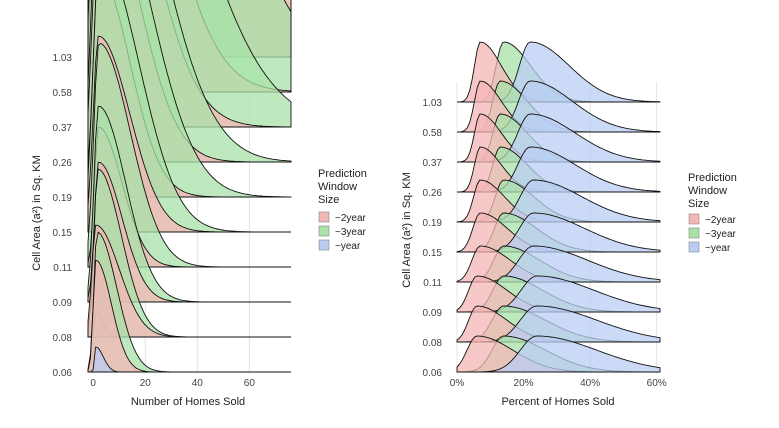 This screenshot has height=428, width=779. I want to click on right-y-axis-title: Cell Area (a²) in Sq. KM, so click(407, 230).